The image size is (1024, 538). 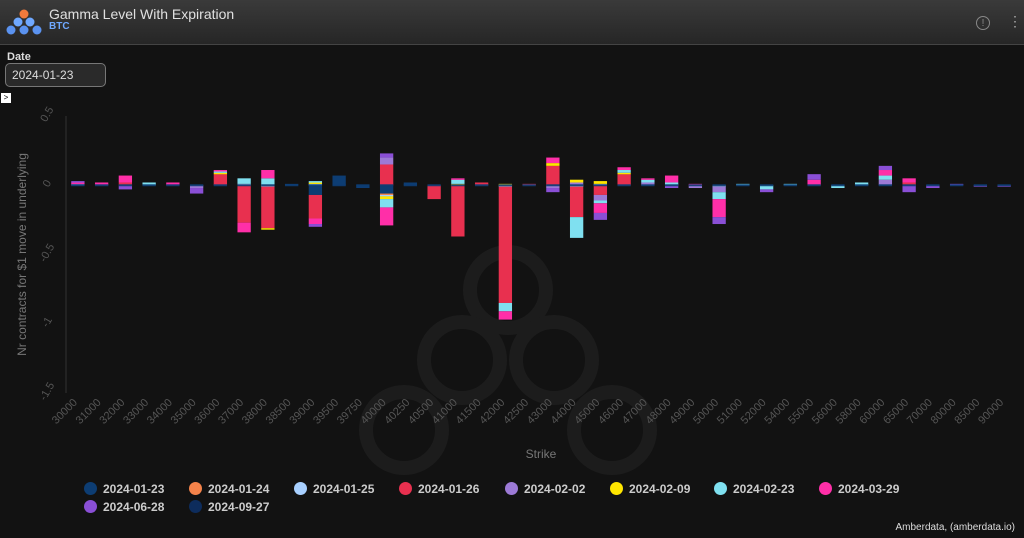 I want to click on expand-sidebar-button: >, so click(x=6, y=98).